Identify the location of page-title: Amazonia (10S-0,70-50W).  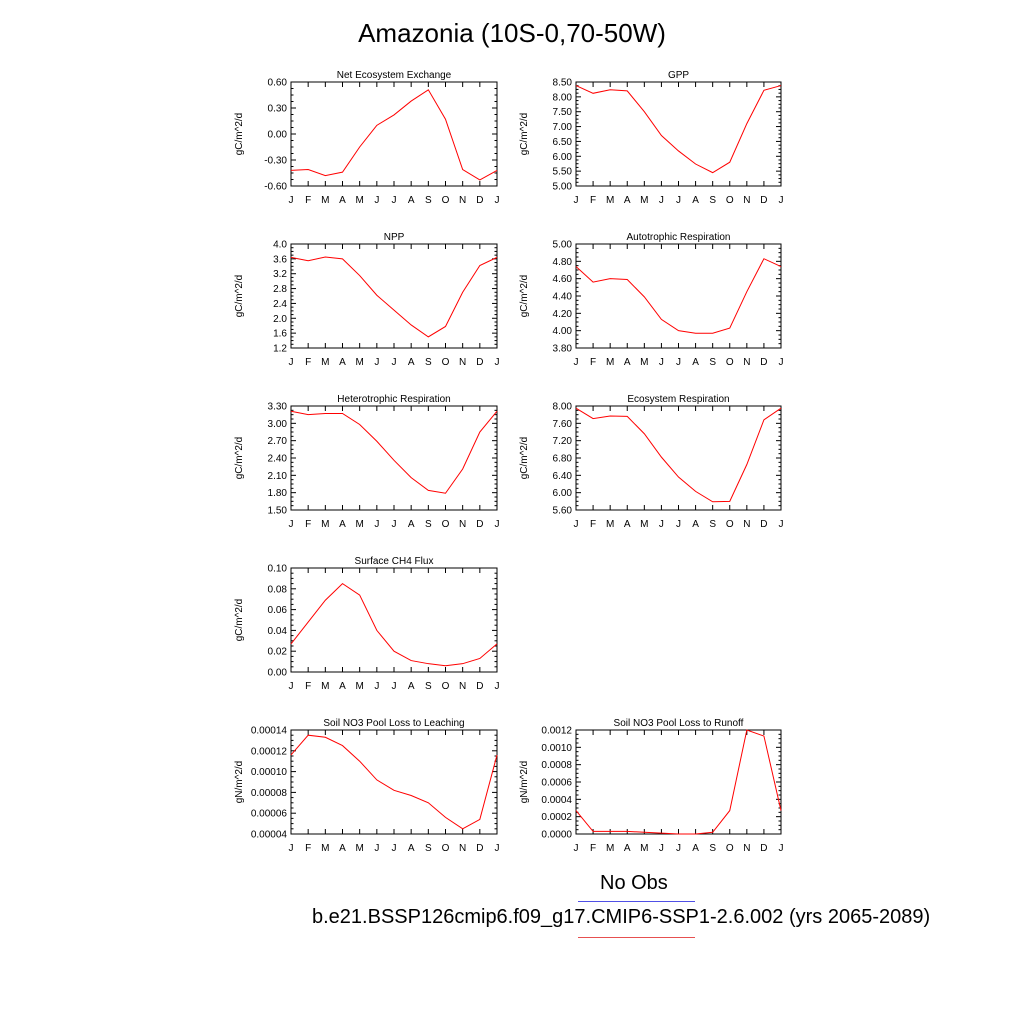
(512, 33).